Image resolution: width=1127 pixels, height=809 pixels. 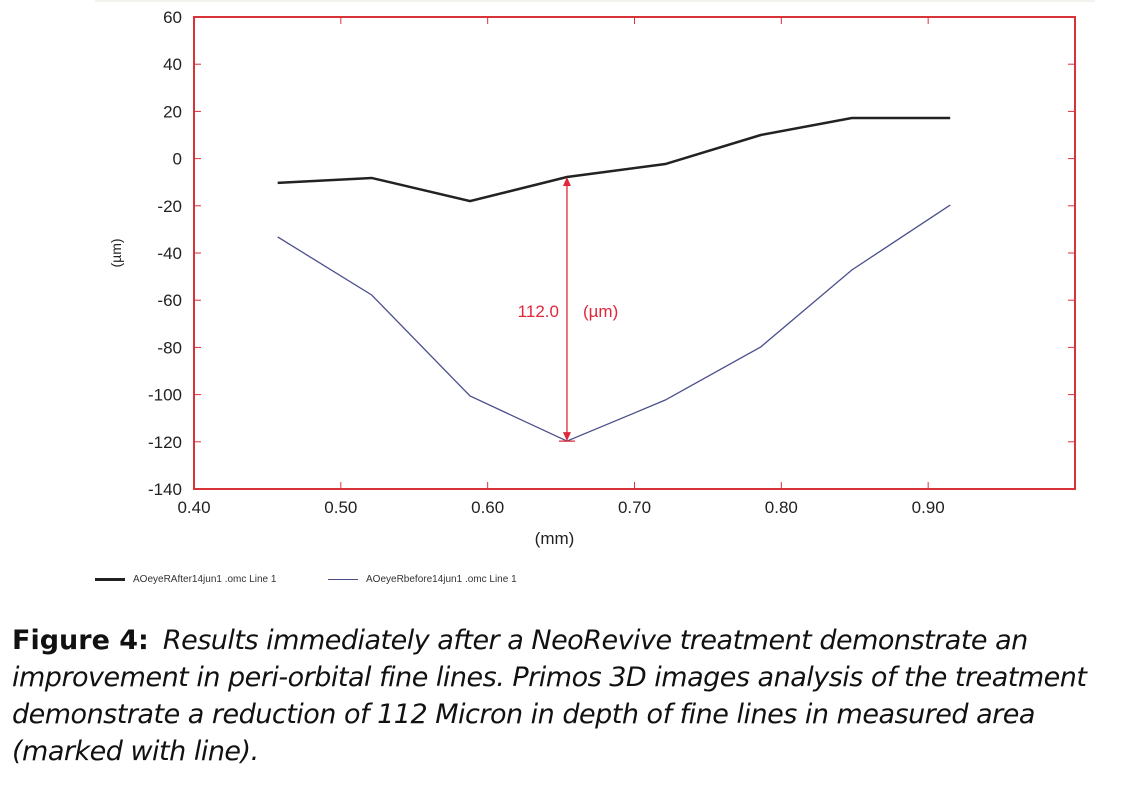 I want to click on arrowhead-top, so click(x=566, y=182).